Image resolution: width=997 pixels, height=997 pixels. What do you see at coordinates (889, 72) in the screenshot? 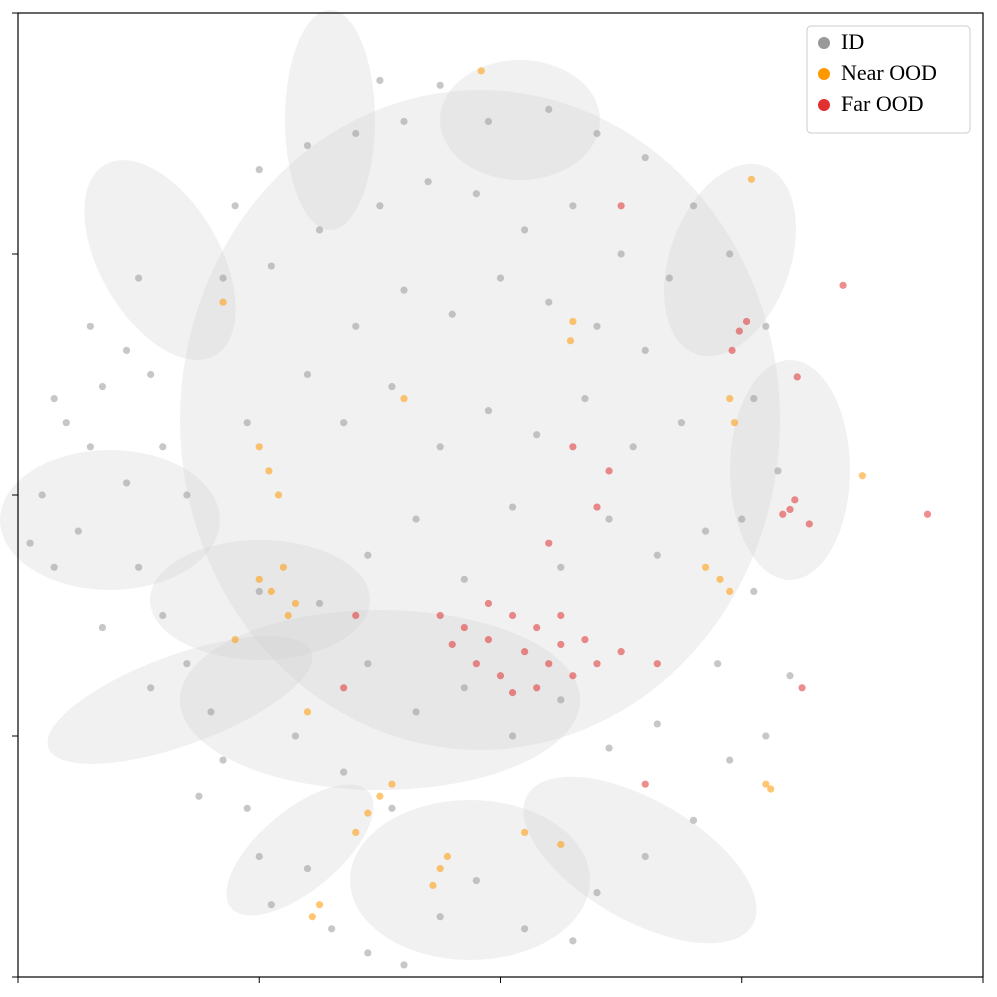
I see `legend-label: Near OOD` at bounding box center [889, 72].